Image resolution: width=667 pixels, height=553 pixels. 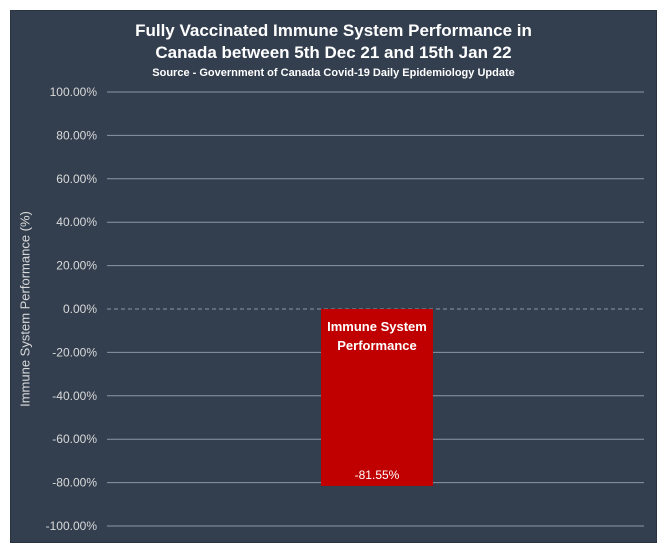 I want to click on y-tick-label: 80.00%, so click(x=76, y=135).